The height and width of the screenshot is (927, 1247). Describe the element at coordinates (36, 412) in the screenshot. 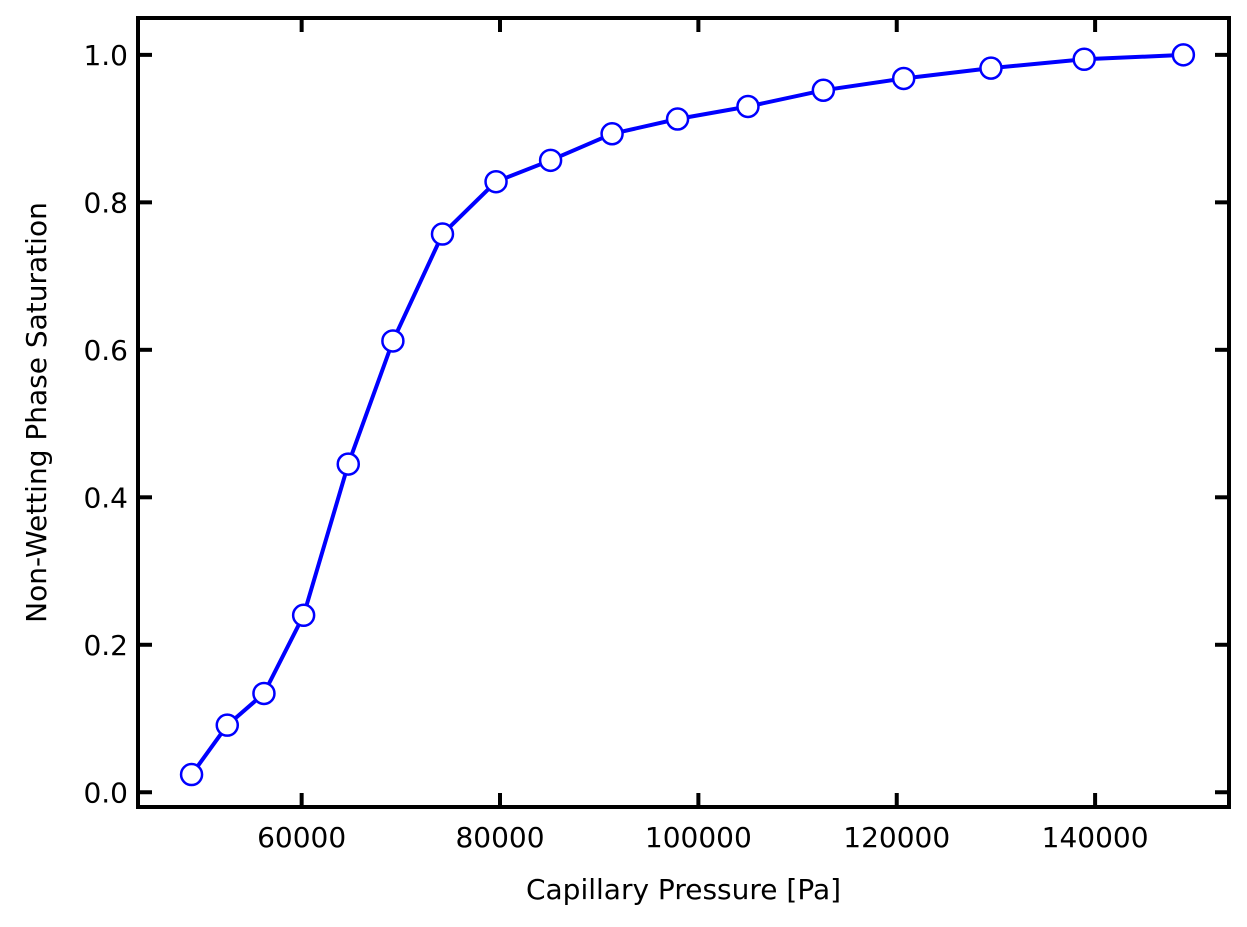

I see `y-axis-label: Non-Wetting Phase Saturation` at that location.